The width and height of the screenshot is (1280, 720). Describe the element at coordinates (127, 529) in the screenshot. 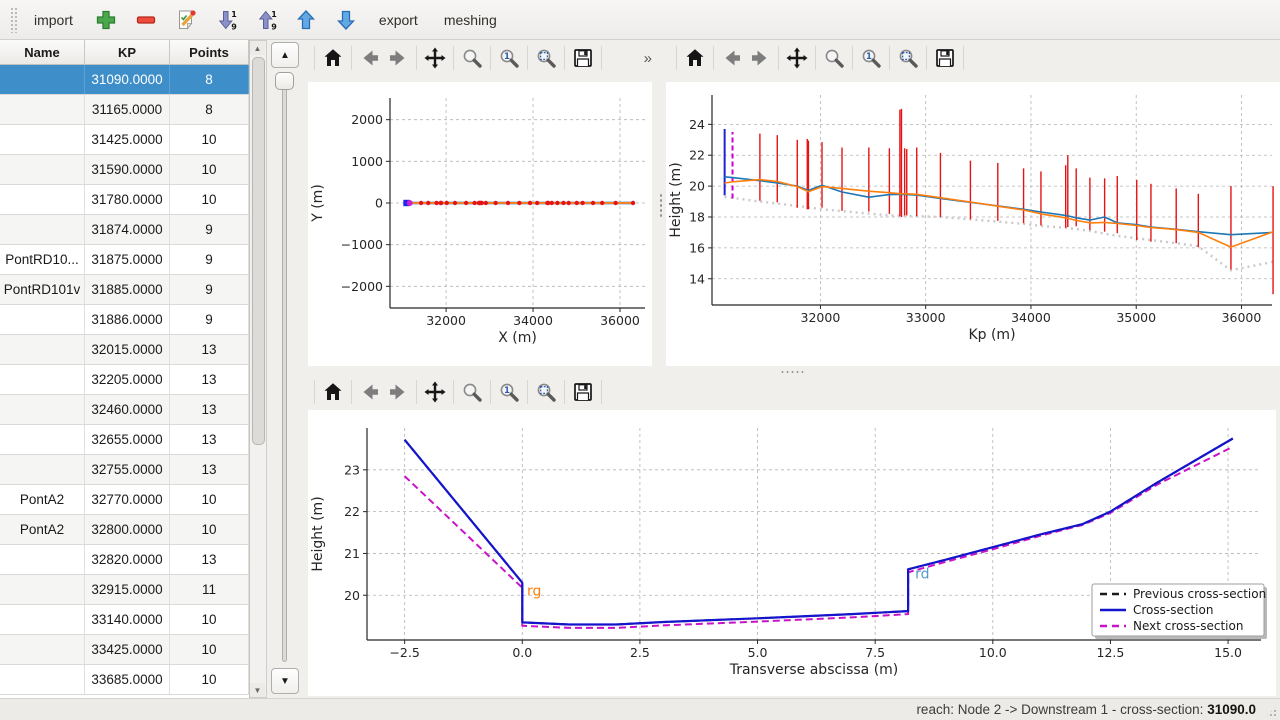

I see `kp-cell: 32800.0000` at that location.